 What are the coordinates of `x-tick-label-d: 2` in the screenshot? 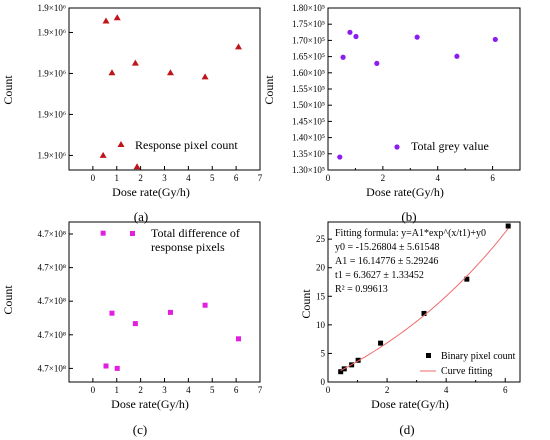 It's located at (387, 390).